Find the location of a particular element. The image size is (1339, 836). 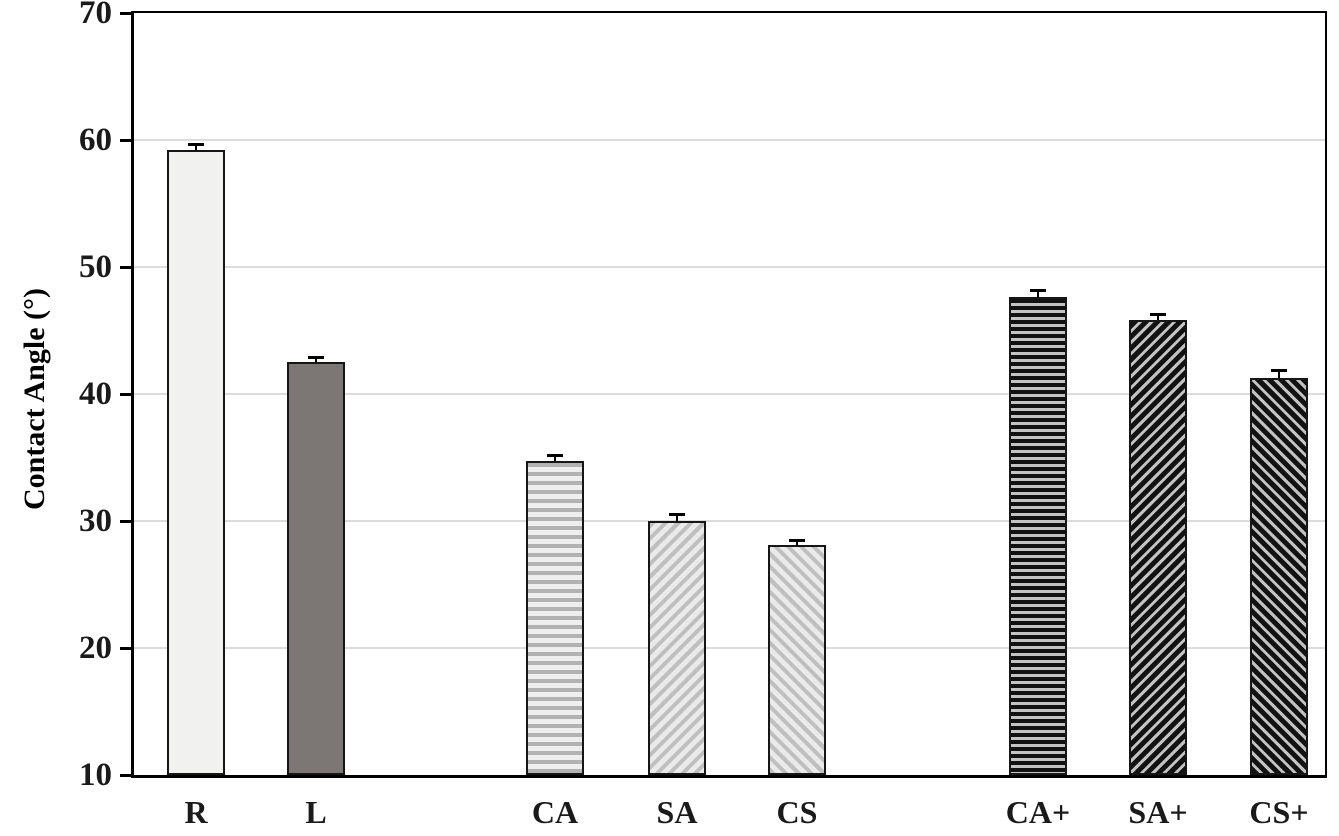

x-axis-label-CA: CA is located at coordinates (555, 812).